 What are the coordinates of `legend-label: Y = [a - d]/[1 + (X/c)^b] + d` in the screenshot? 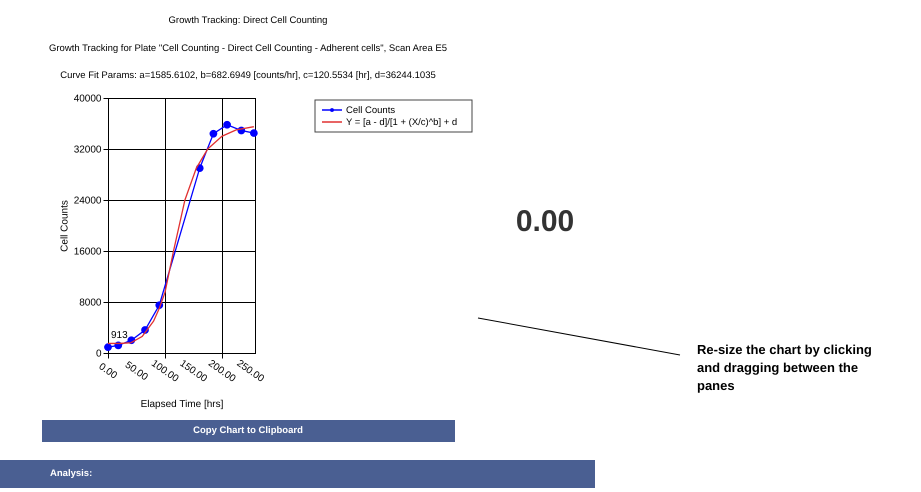 It's located at (402, 122).